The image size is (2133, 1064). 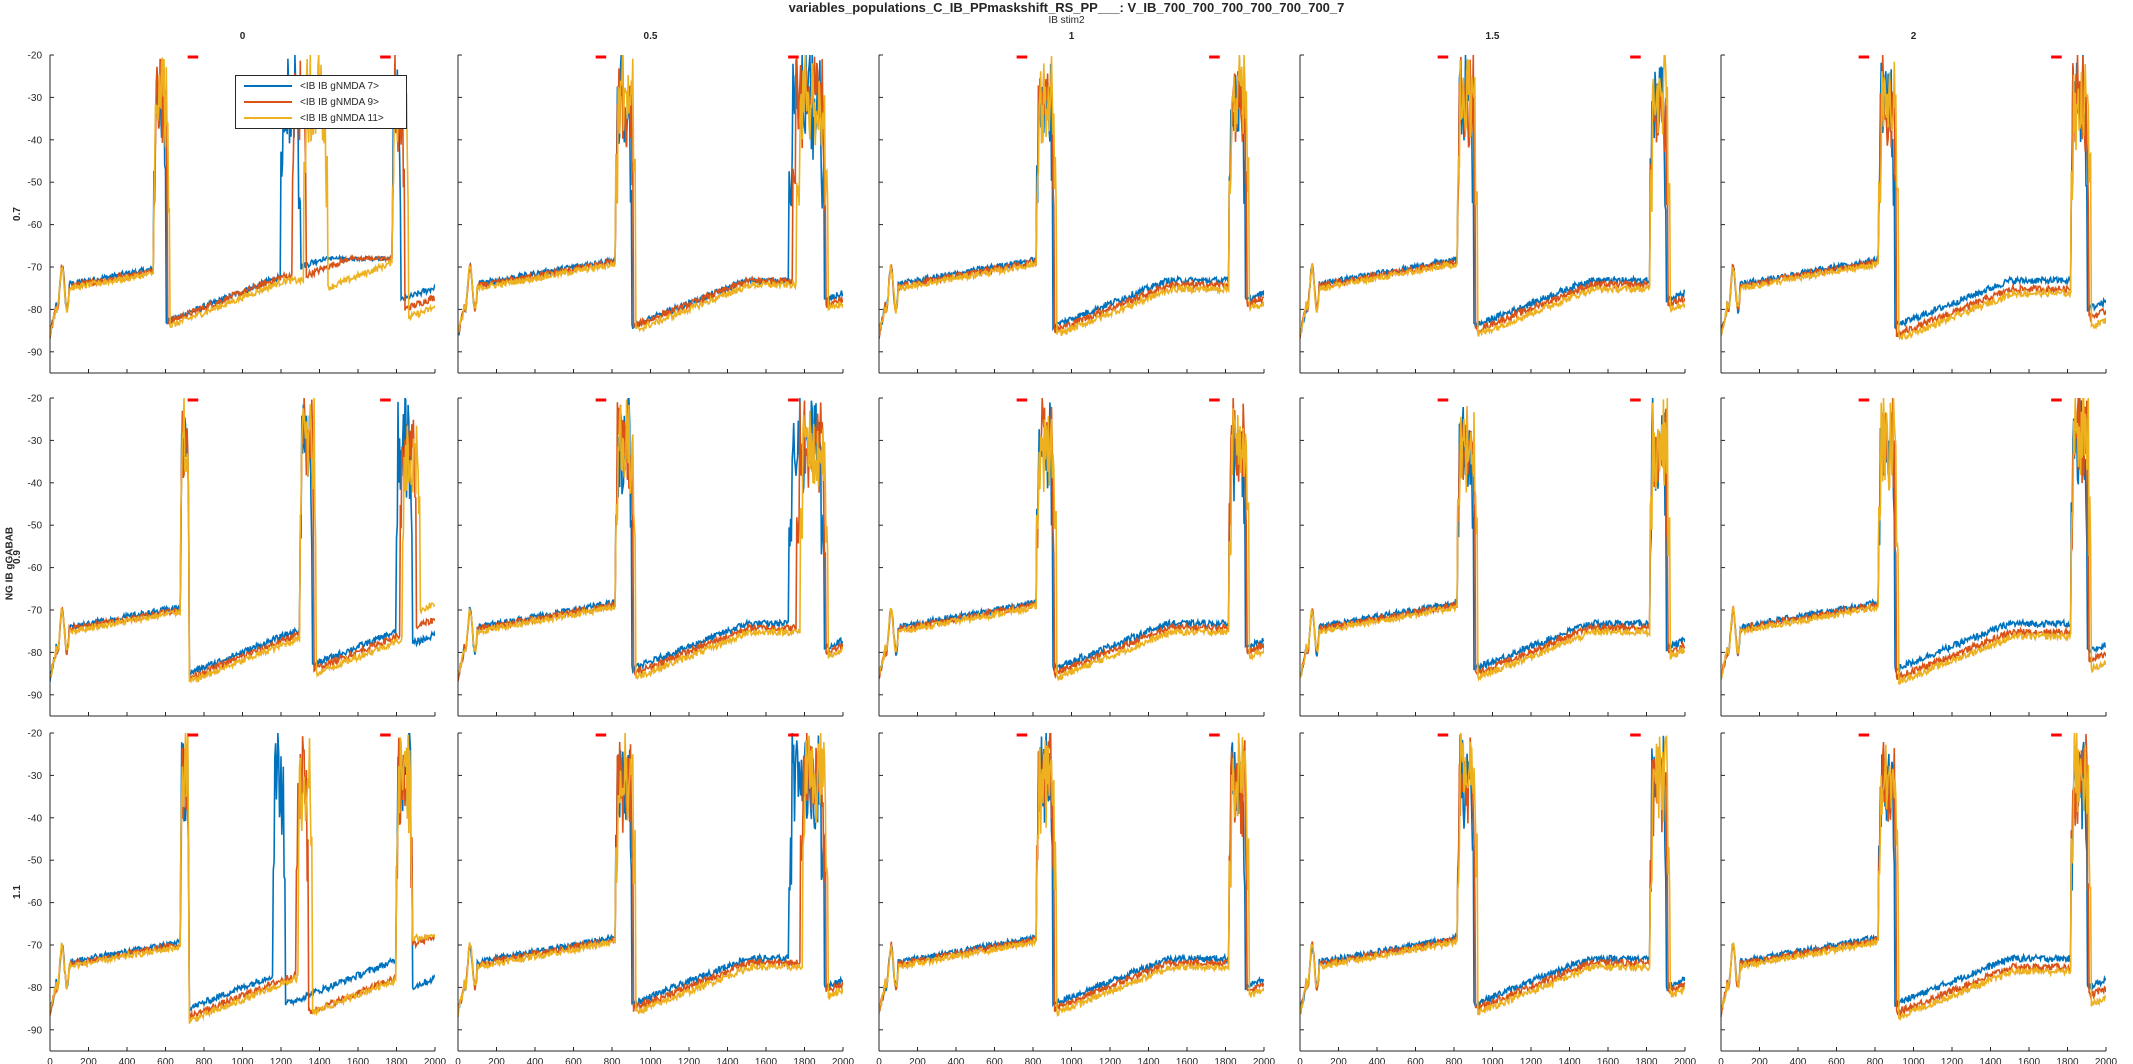 What do you see at coordinates (17, 214) in the screenshot?
I see `row-header: 0.7` at bounding box center [17, 214].